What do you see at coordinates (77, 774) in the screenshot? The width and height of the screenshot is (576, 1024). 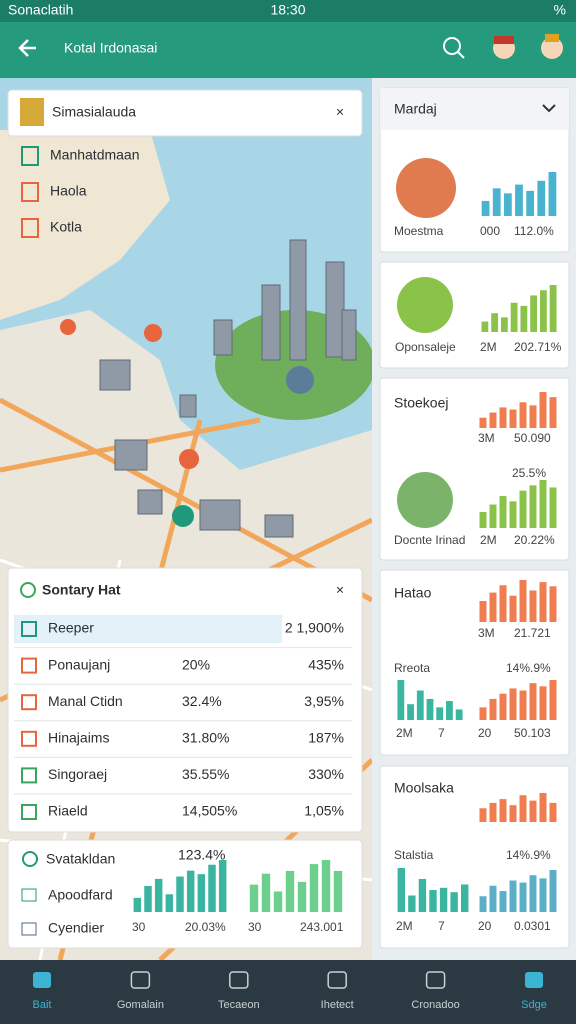 I see `row-label: Singoraej` at bounding box center [77, 774].